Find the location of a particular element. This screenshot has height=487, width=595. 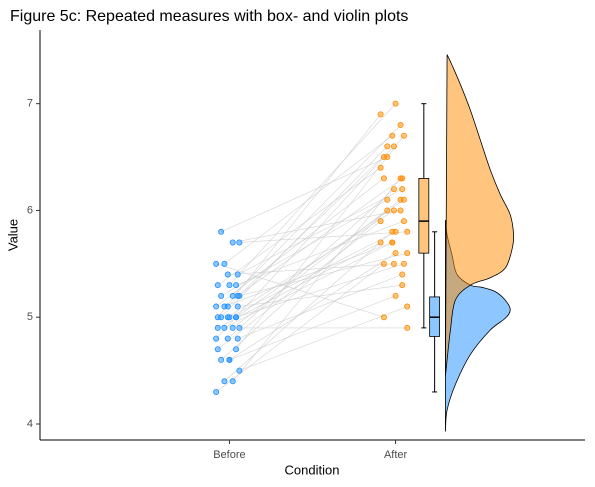

y-tick-label: 5 is located at coordinates (30, 317).